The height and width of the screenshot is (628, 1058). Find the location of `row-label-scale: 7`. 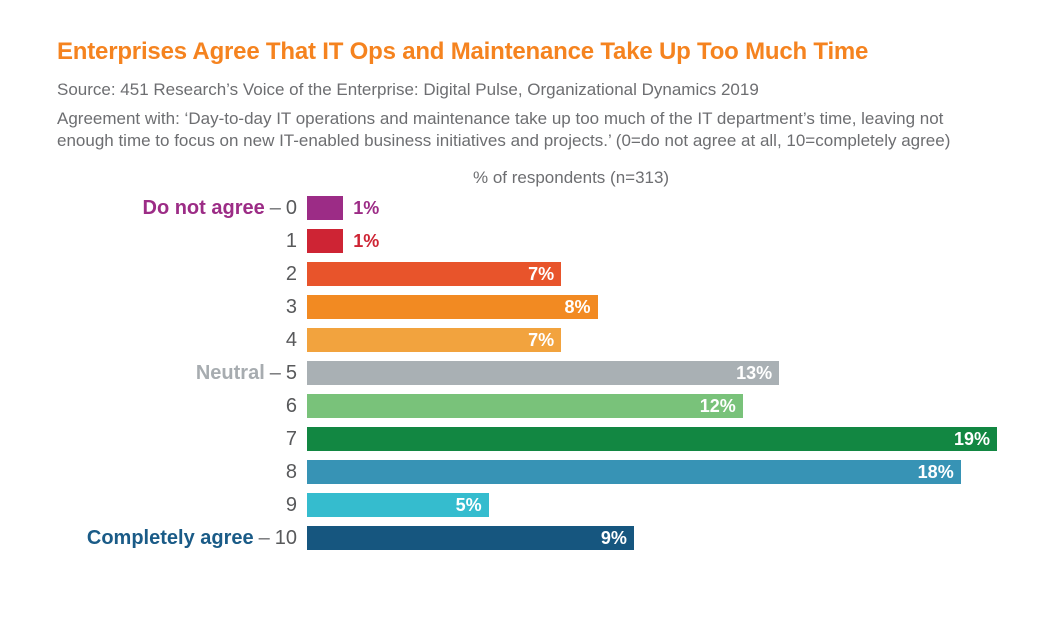

row-label-scale: 7 is located at coordinates (291, 439).